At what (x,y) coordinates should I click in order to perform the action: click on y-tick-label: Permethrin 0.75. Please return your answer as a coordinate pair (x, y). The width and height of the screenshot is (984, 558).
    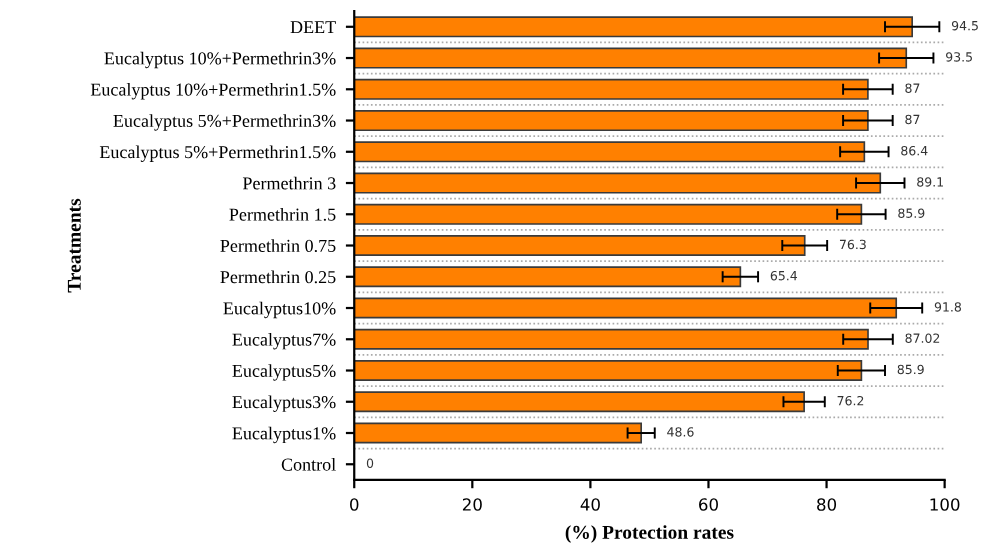
    Looking at the image, I should click on (278, 246).